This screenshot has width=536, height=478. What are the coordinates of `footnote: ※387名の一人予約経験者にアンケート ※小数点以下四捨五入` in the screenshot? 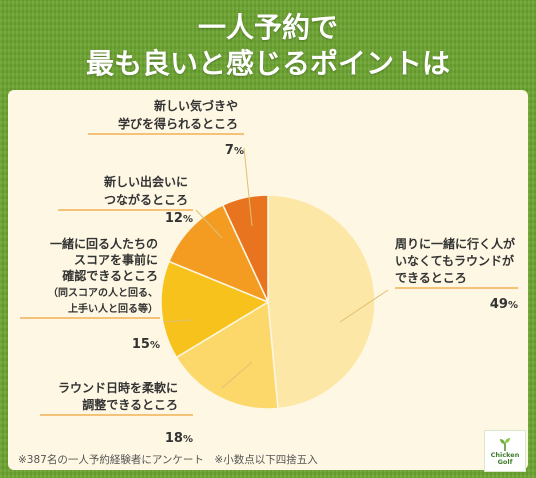 It's located at (168, 460).